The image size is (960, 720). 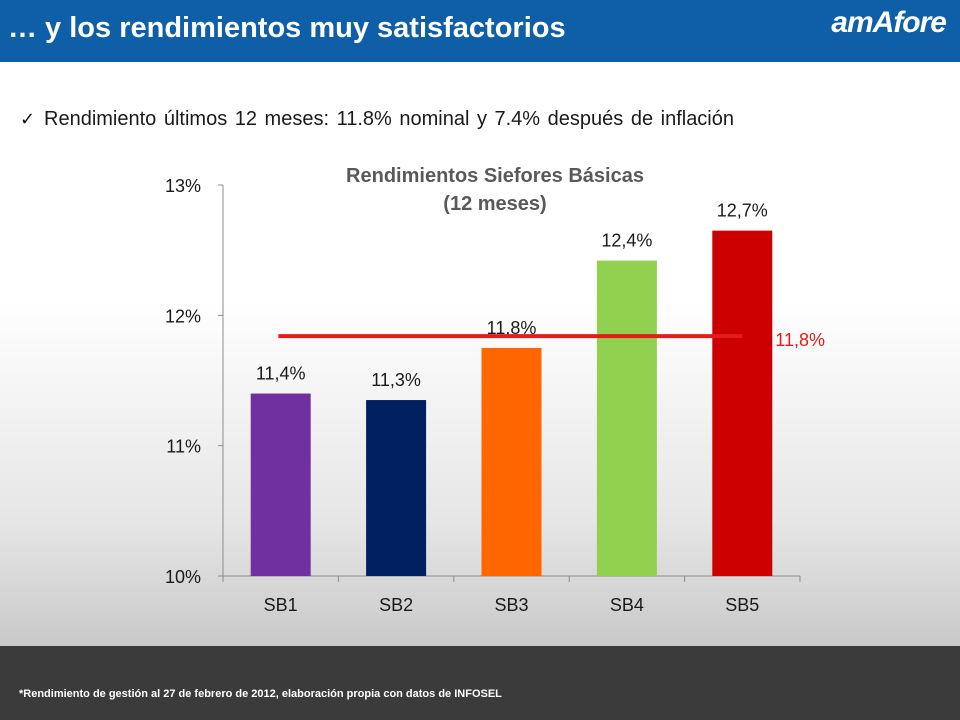 I want to click on data-label: 12,7%, so click(x=742, y=211).